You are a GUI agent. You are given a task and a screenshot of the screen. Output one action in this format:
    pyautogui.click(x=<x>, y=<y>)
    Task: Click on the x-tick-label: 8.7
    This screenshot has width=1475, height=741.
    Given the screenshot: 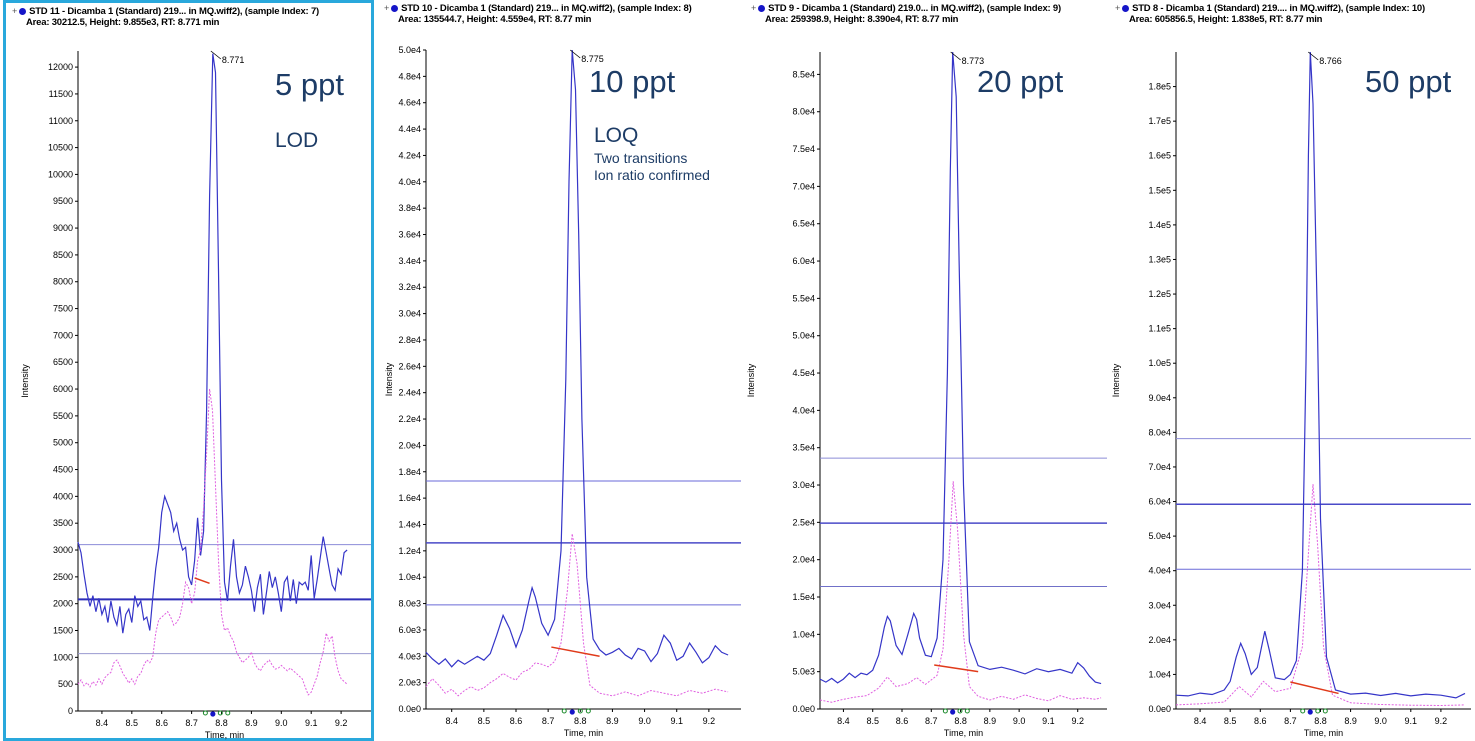 What is the action you would take?
    pyautogui.click(x=548, y=721)
    